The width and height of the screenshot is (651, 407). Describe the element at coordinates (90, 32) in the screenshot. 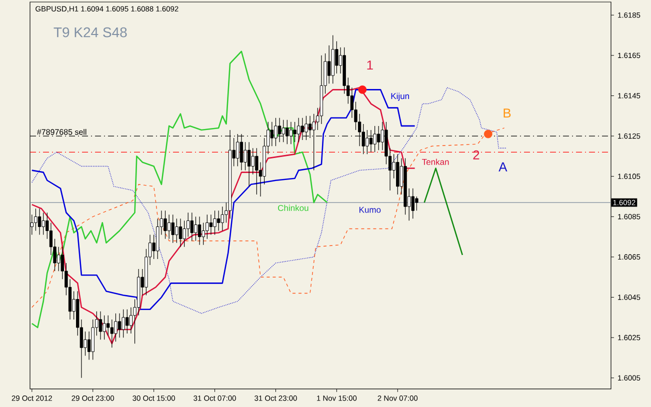

I see `annotation: T9 K24 S48` at that location.